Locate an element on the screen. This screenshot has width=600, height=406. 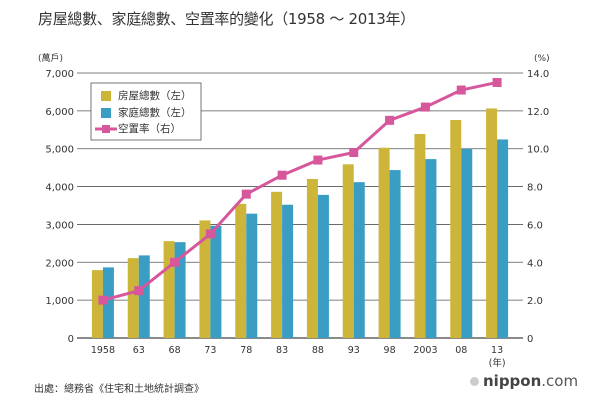
x-tick-label: 73 is located at coordinates (210, 350).